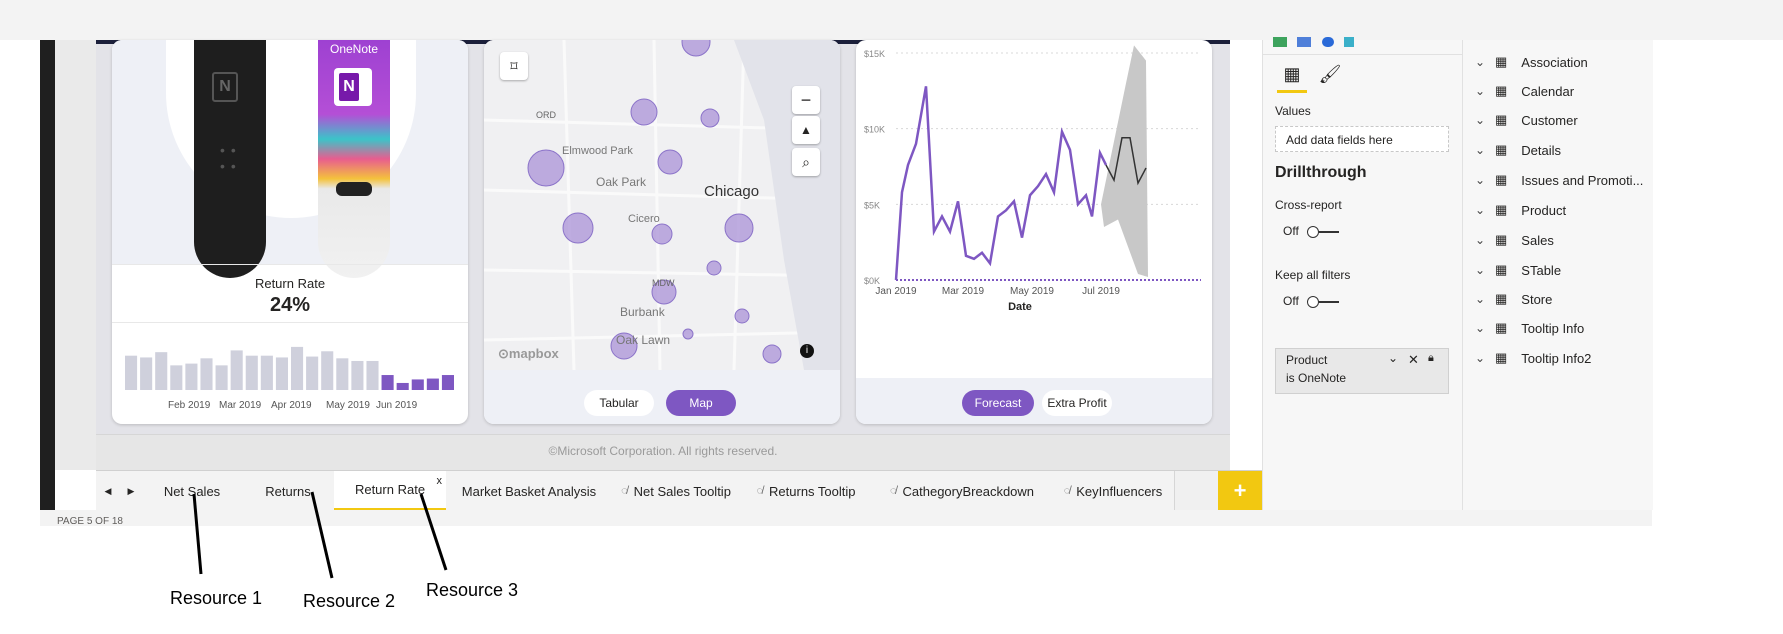 The width and height of the screenshot is (1783, 634). What do you see at coordinates (192, 491) in the screenshot?
I see `tab-net-sales: Net Sales` at bounding box center [192, 491].